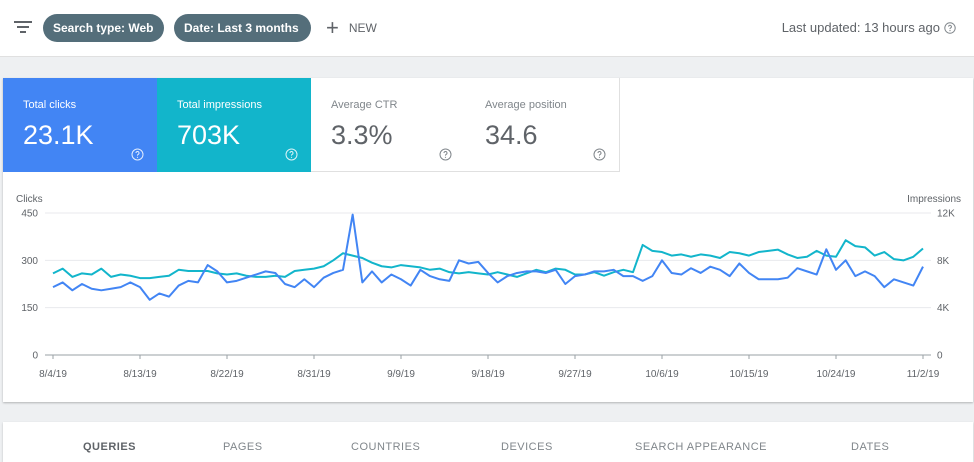 Image resolution: width=974 pixels, height=462 pixels. I want to click on y-tick-label-right: 4K, so click(943, 308).